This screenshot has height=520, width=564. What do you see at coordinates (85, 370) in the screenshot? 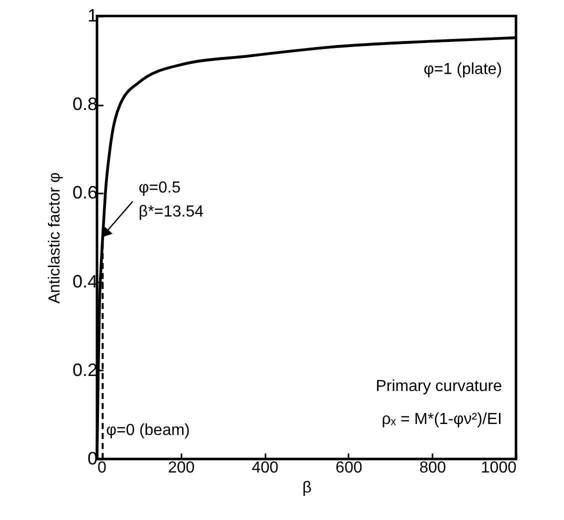
I see `y-tick-label: 0.2` at bounding box center [85, 370].